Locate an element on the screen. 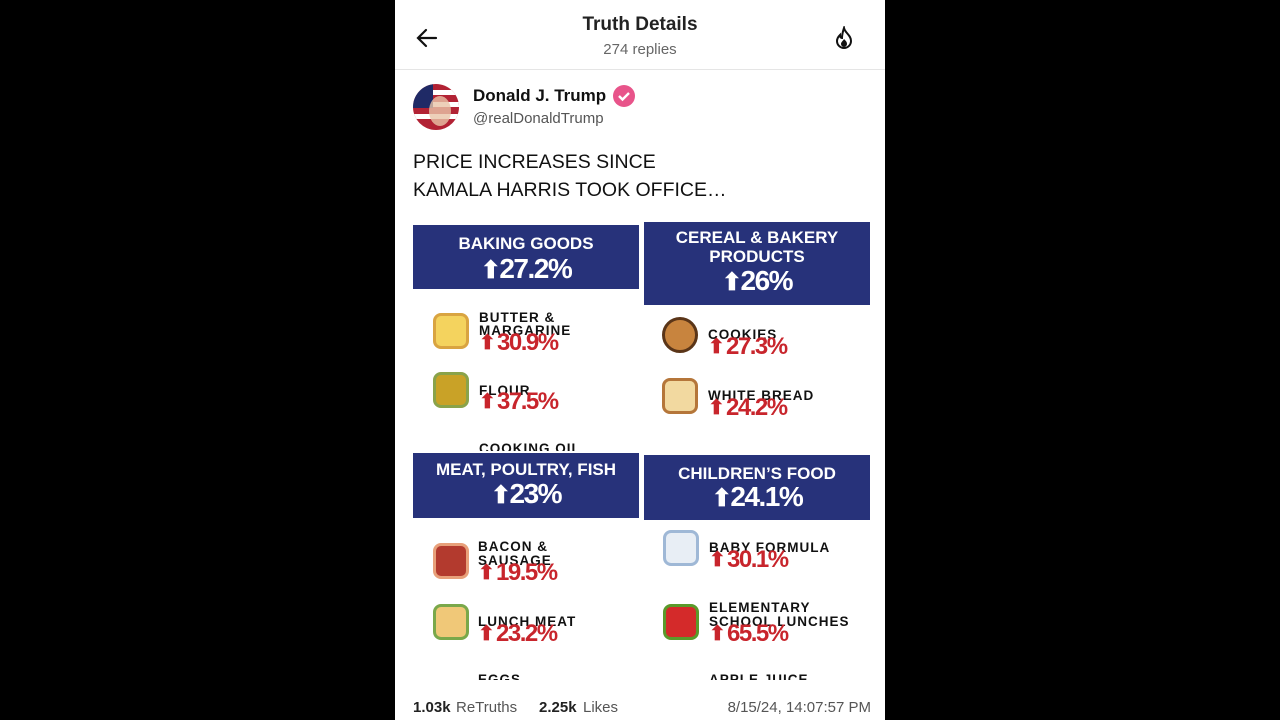  item-label: FLOUR is located at coordinates (505, 390).